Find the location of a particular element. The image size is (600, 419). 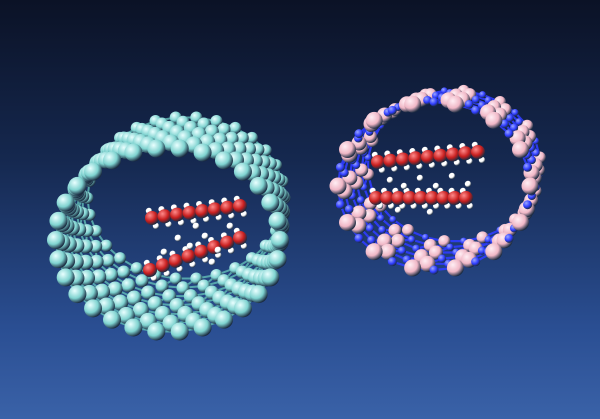

water-chain is located at coordinates (428, 157).